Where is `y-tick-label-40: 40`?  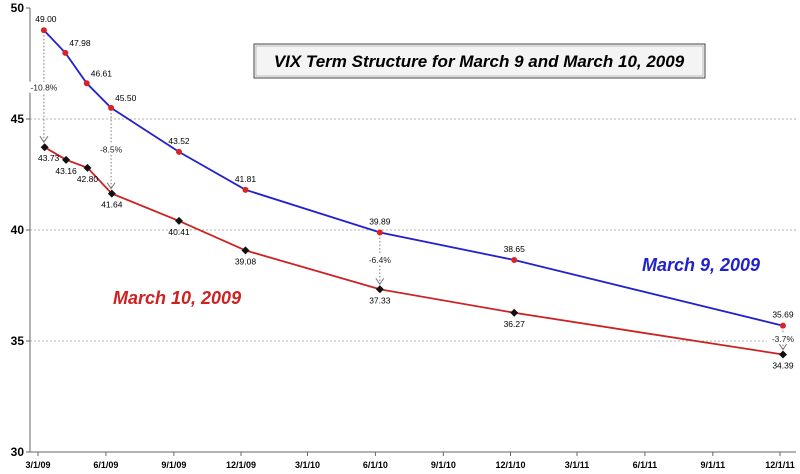 y-tick-label-40: 40 is located at coordinates (18, 230).